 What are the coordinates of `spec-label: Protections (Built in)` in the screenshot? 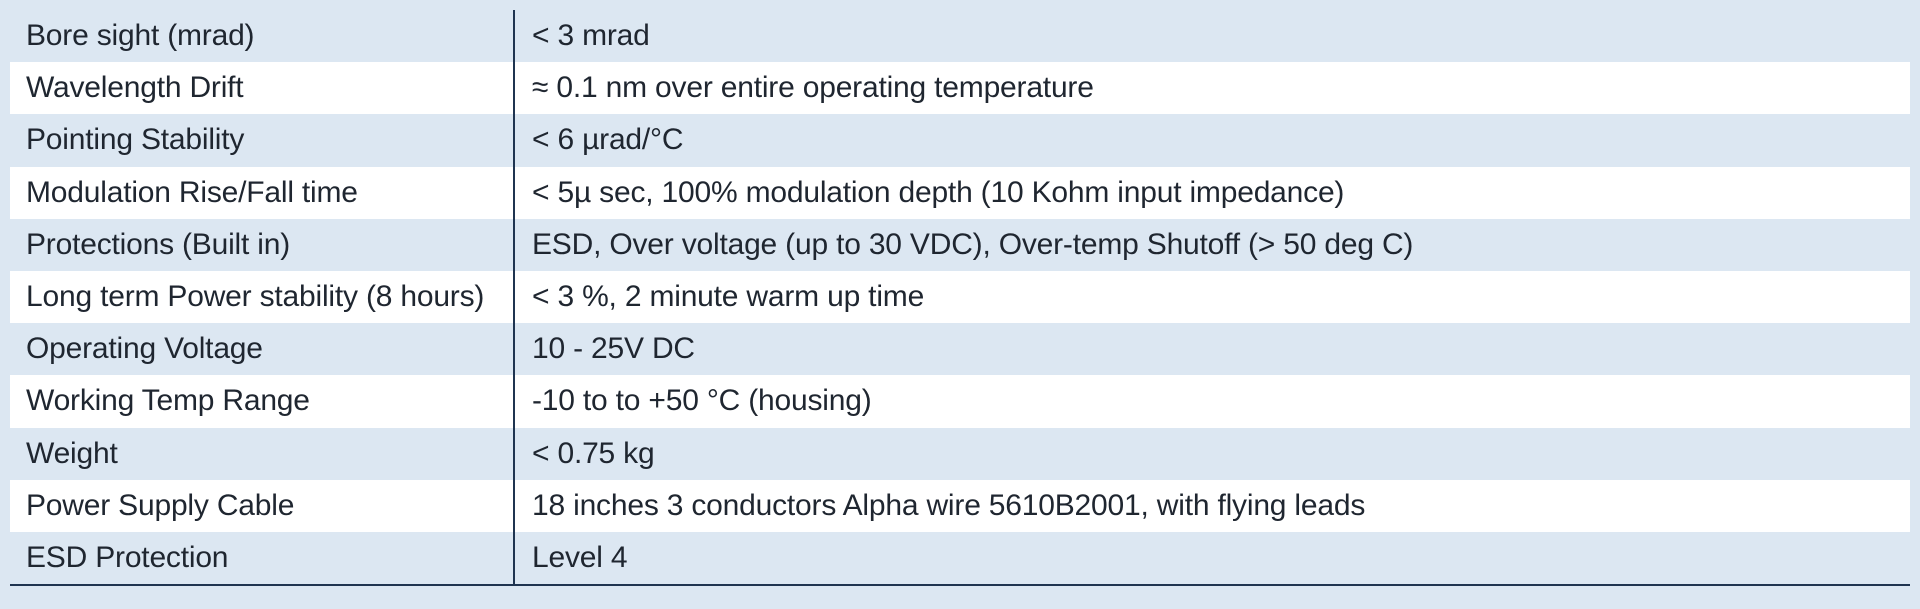 It's located at (262, 244).